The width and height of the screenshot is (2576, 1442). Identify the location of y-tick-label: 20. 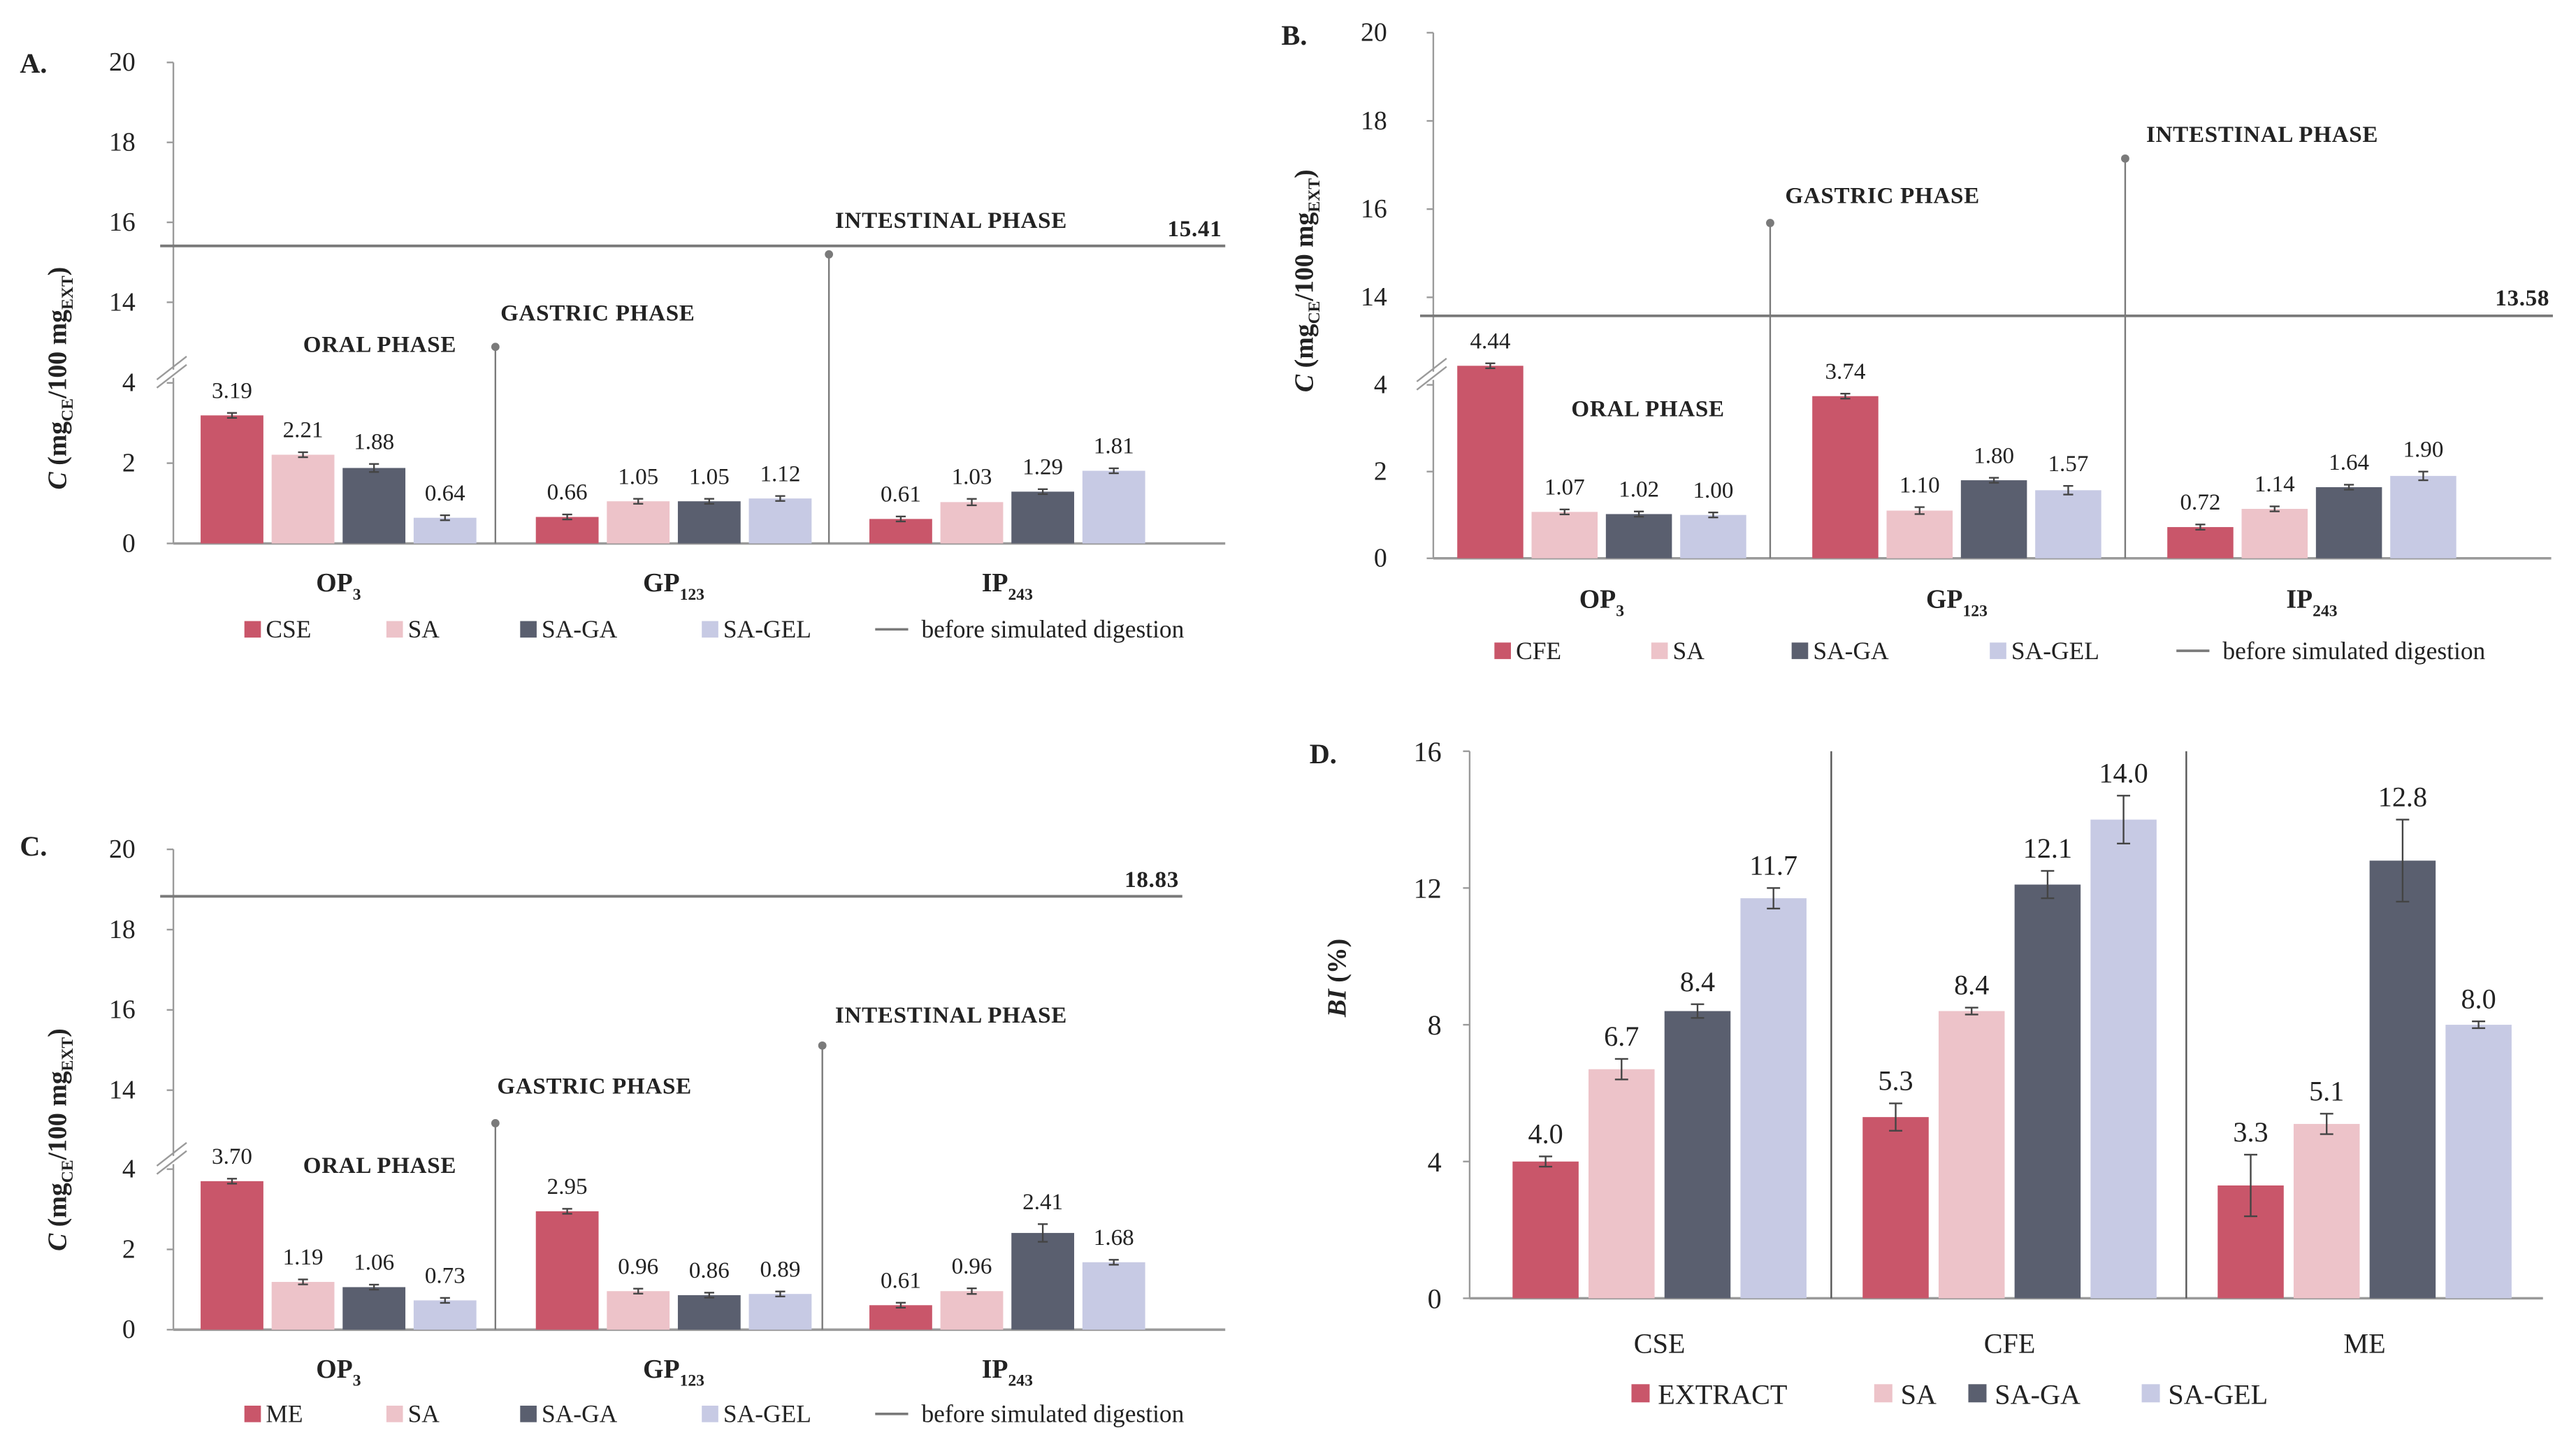
(123, 849).